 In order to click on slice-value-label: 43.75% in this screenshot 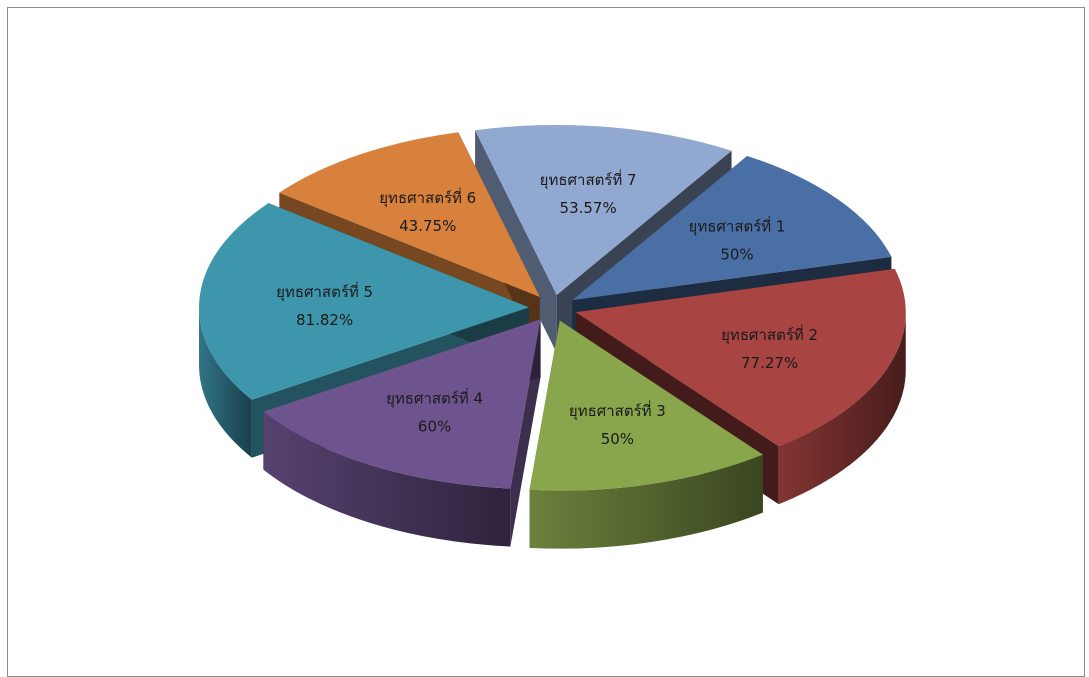, I will do `click(427, 226)`.